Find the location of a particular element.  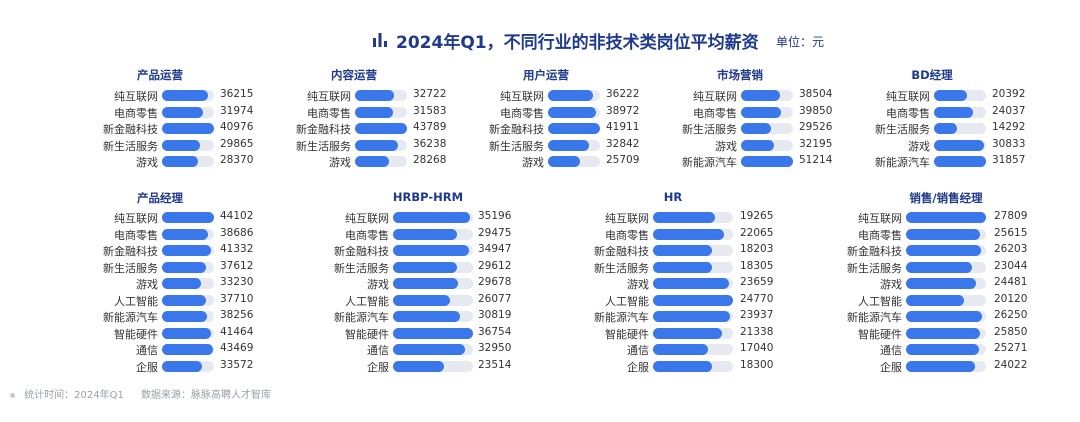

panel-title: 市场营销 is located at coordinates (740, 75).